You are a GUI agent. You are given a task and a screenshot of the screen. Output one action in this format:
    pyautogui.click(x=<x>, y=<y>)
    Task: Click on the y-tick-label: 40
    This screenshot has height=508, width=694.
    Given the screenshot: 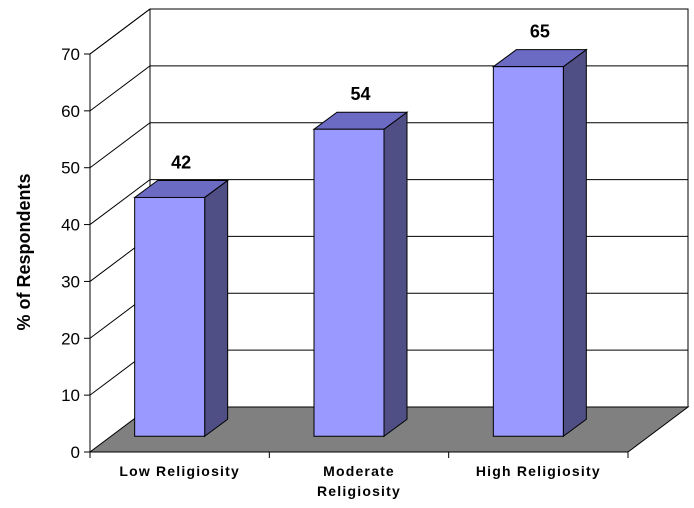 What is the action you would take?
    pyautogui.click(x=70, y=225)
    